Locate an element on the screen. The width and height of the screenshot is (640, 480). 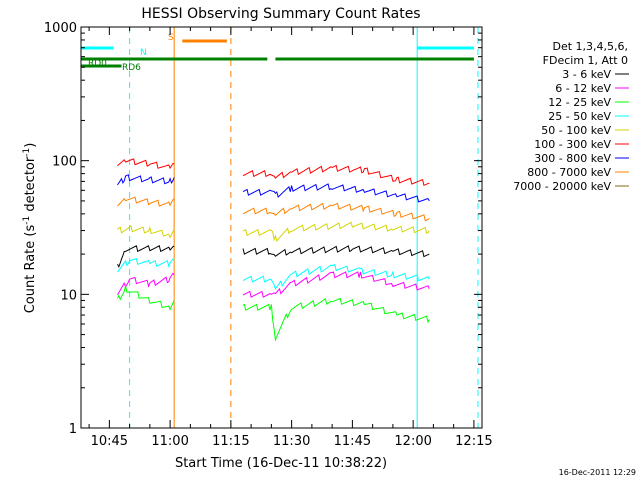
x-tick-label-4: 11:45 is located at coordinates (352, 441).